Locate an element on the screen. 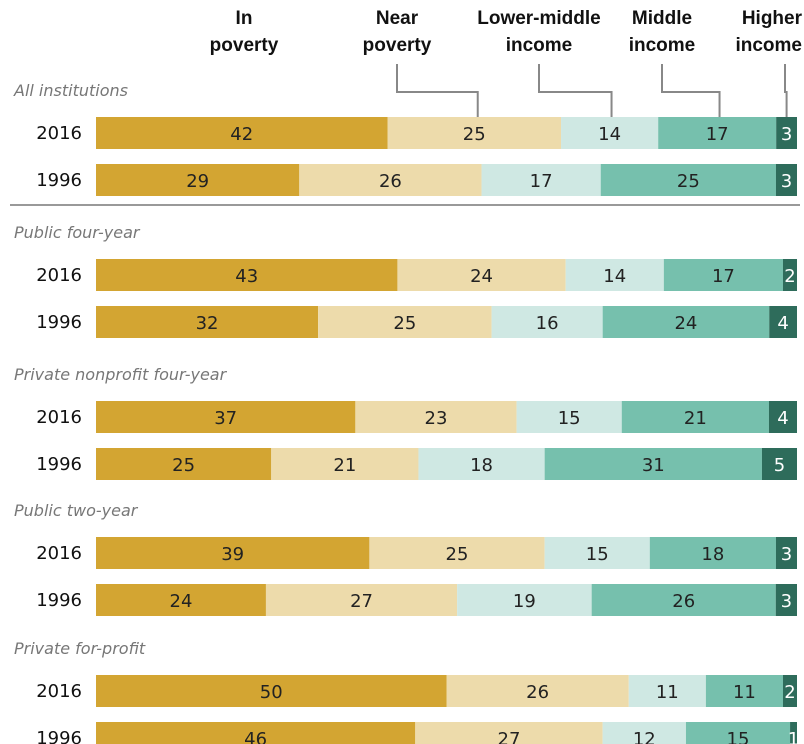 The image size is (804, 744). bar-row-1996: 1996 24 27 19 26 3 is located at coordinates (416, 600).